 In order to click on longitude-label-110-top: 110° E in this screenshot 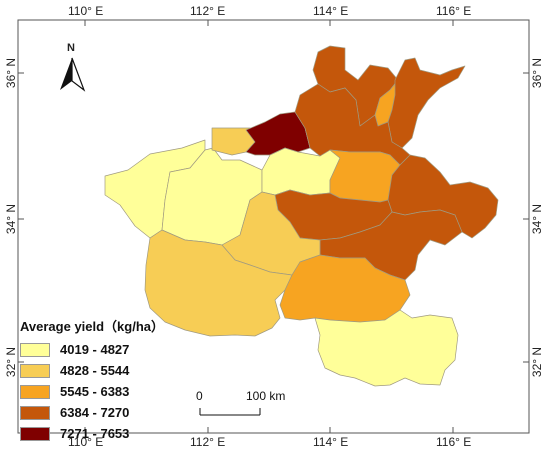, I will do `click(86, 11)`.